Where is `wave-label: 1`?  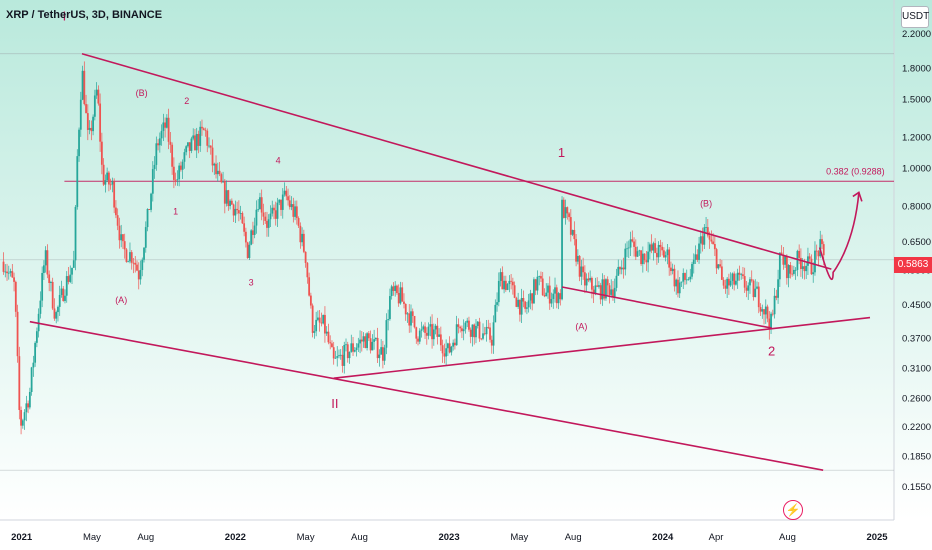
wave-label: 1 is located at coordinates (561, 152).